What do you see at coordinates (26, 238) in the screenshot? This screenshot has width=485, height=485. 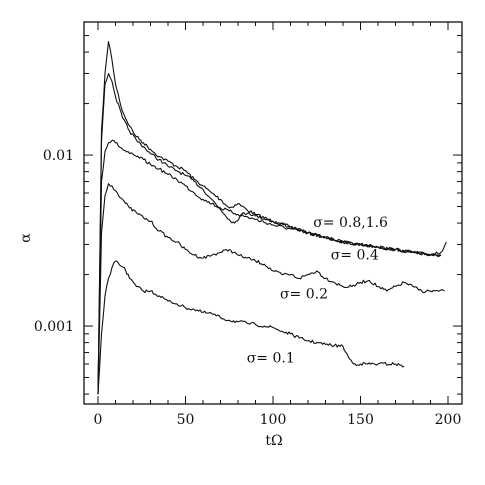 I see `y-axis-label: α` at bounding box center [26, 238].